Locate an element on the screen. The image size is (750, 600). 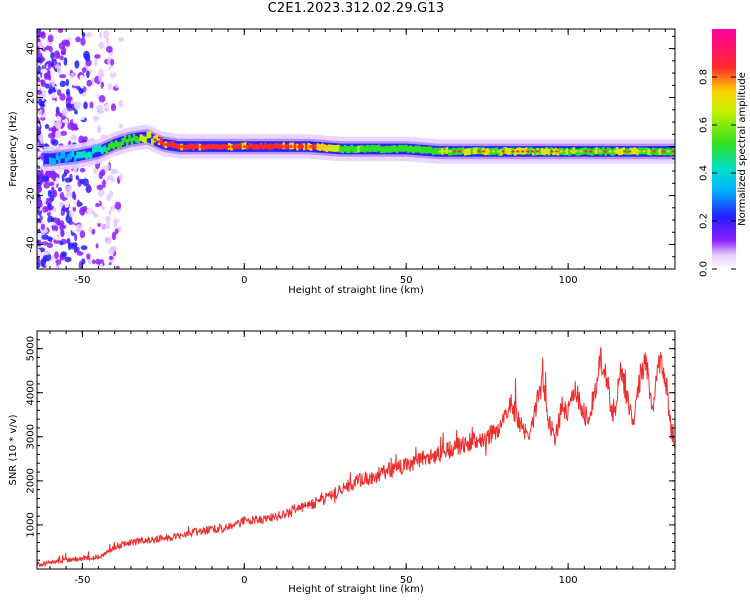
y-tick-label: 4000 is located at coordinates (31, 392).